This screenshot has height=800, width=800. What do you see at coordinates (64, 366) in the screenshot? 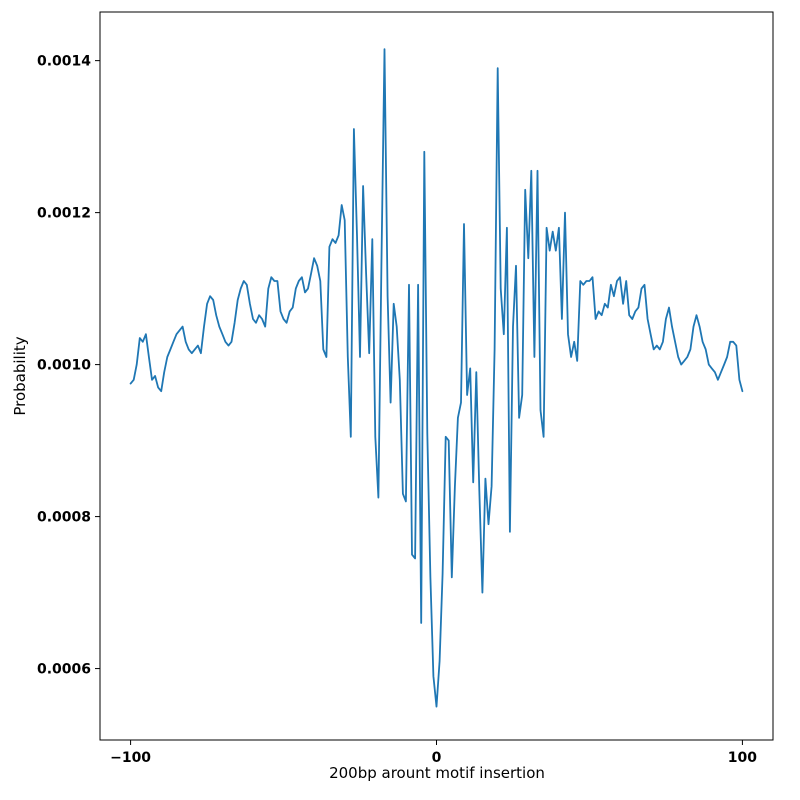
I see `y-tick-label: 0.0010` at bounding box center [64, 366].